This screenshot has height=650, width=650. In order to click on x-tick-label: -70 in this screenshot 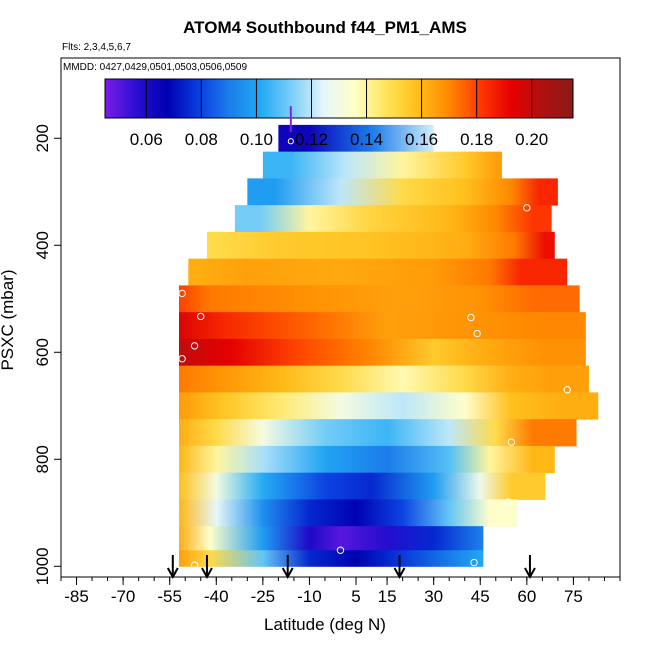, I will do `click(123, 596)`.